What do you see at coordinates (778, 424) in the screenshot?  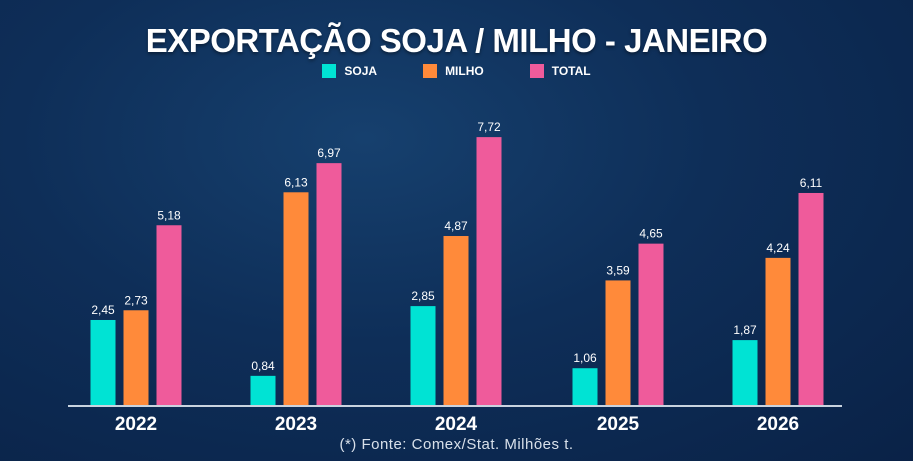 I see `x-tick-label: 2026` at bounding box center [778, 424].